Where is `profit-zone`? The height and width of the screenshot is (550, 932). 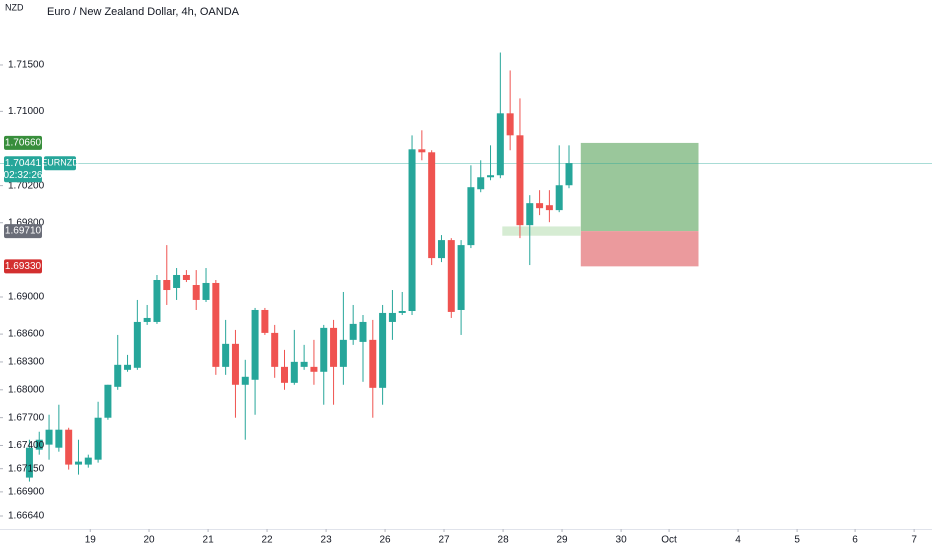
profit-zone is located at coordinates (639, 187).